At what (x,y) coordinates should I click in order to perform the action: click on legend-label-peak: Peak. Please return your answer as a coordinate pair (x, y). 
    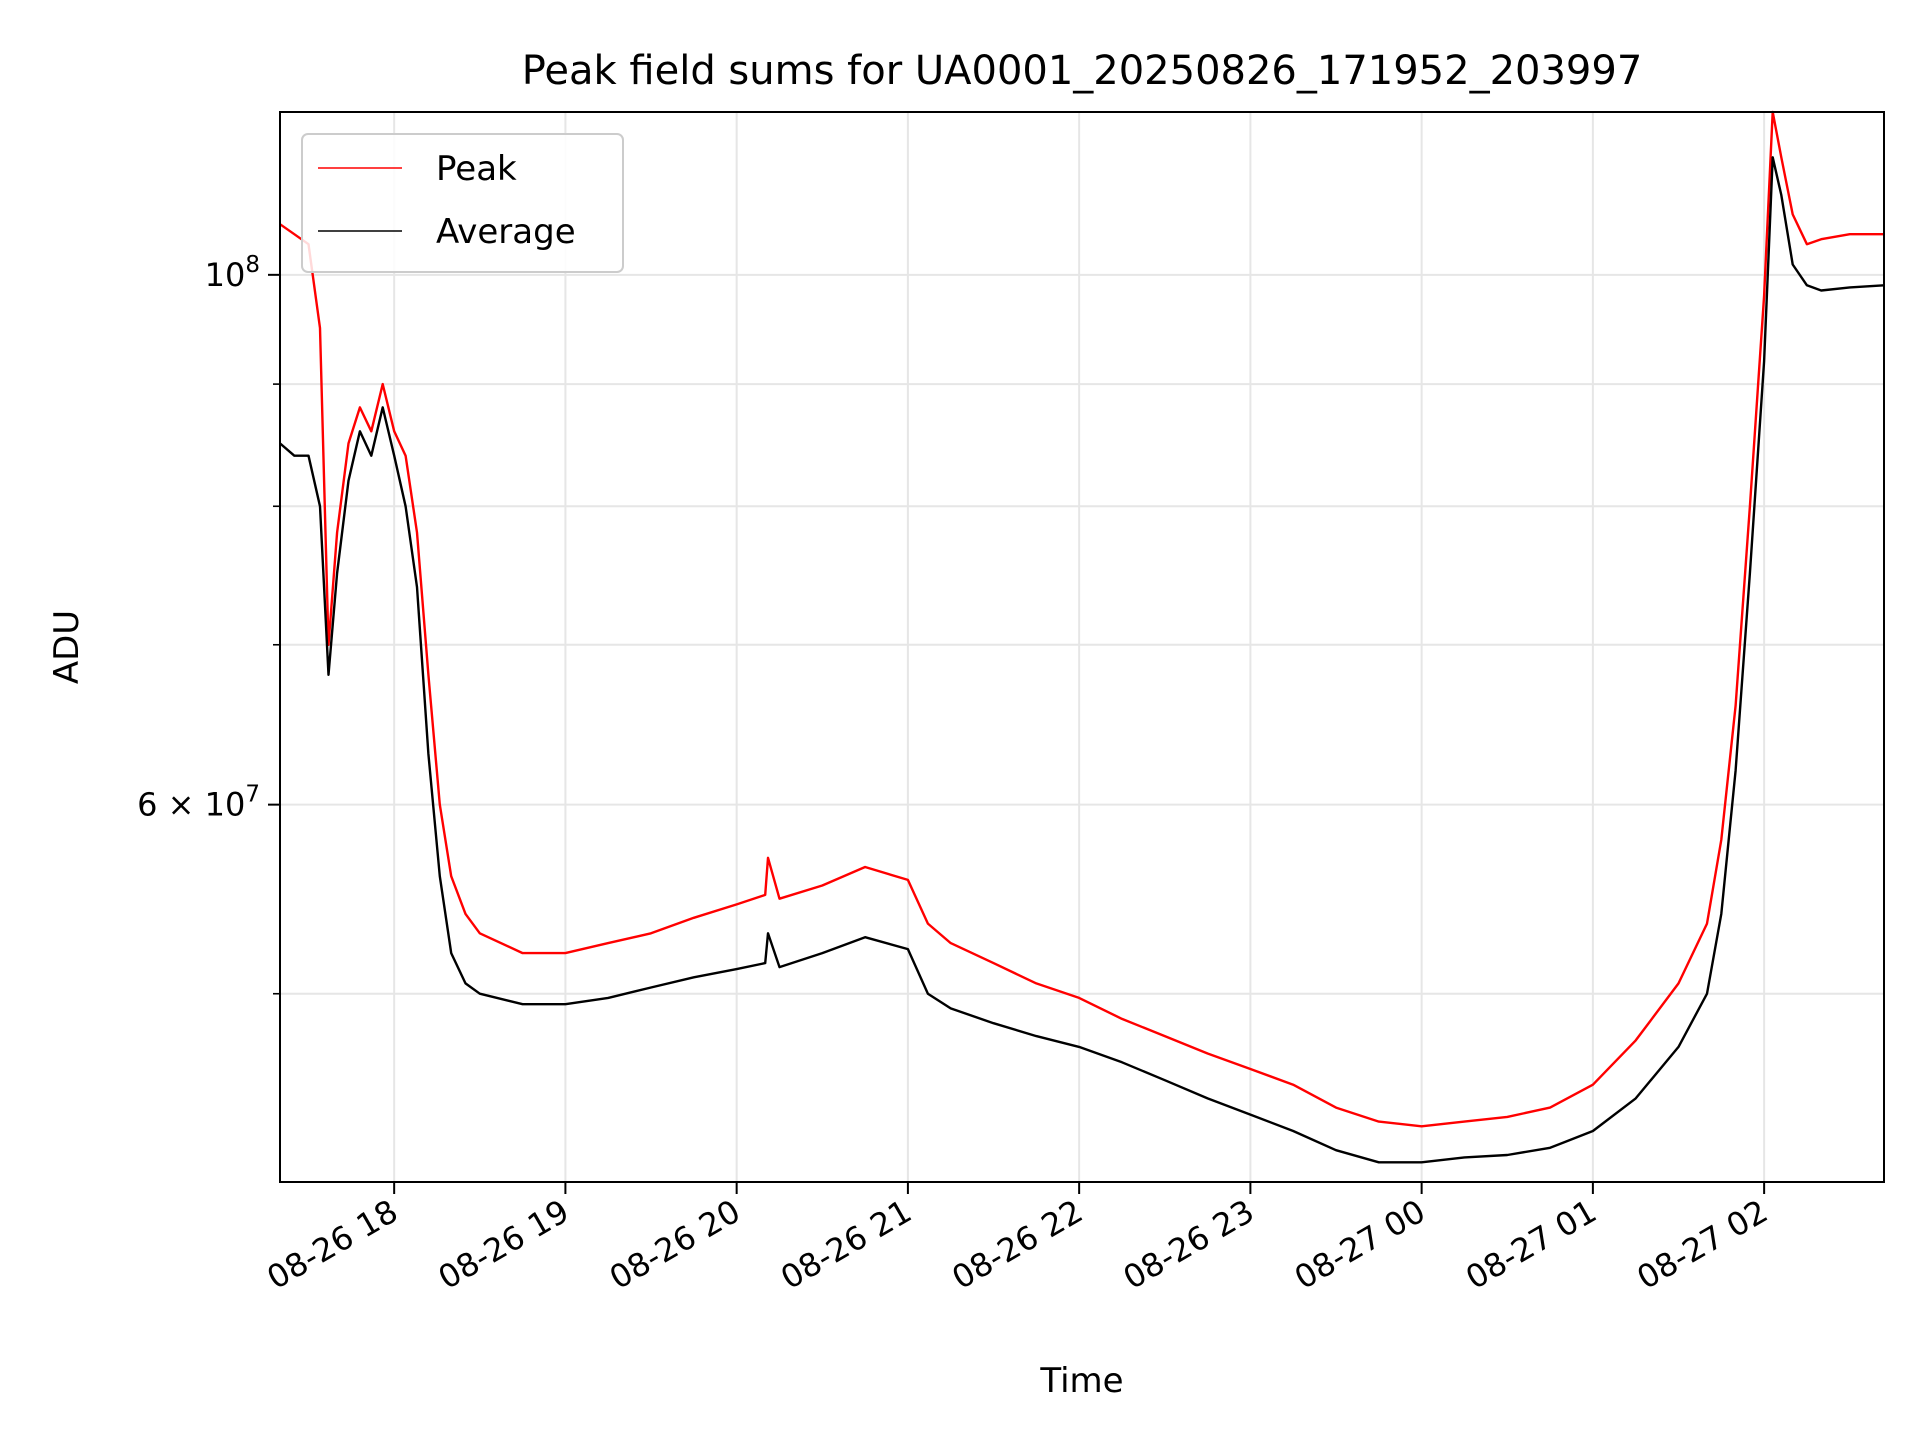
    Looking at the image, I should click on (476, 169).